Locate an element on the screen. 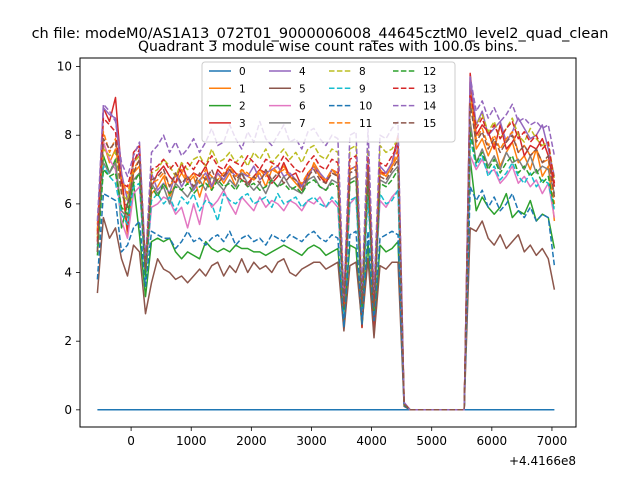 The image size is (640, 484). legend-frame is located at coordinates (328, 102).